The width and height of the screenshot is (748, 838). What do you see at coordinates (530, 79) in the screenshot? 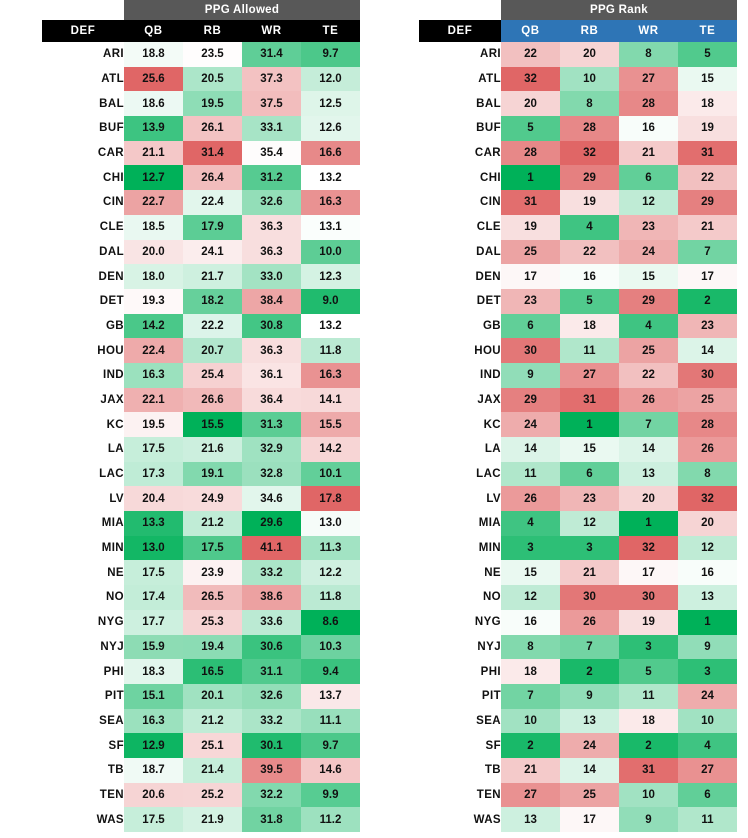
I see `heatmap-cell: 32` at bounding box center [530, 79].